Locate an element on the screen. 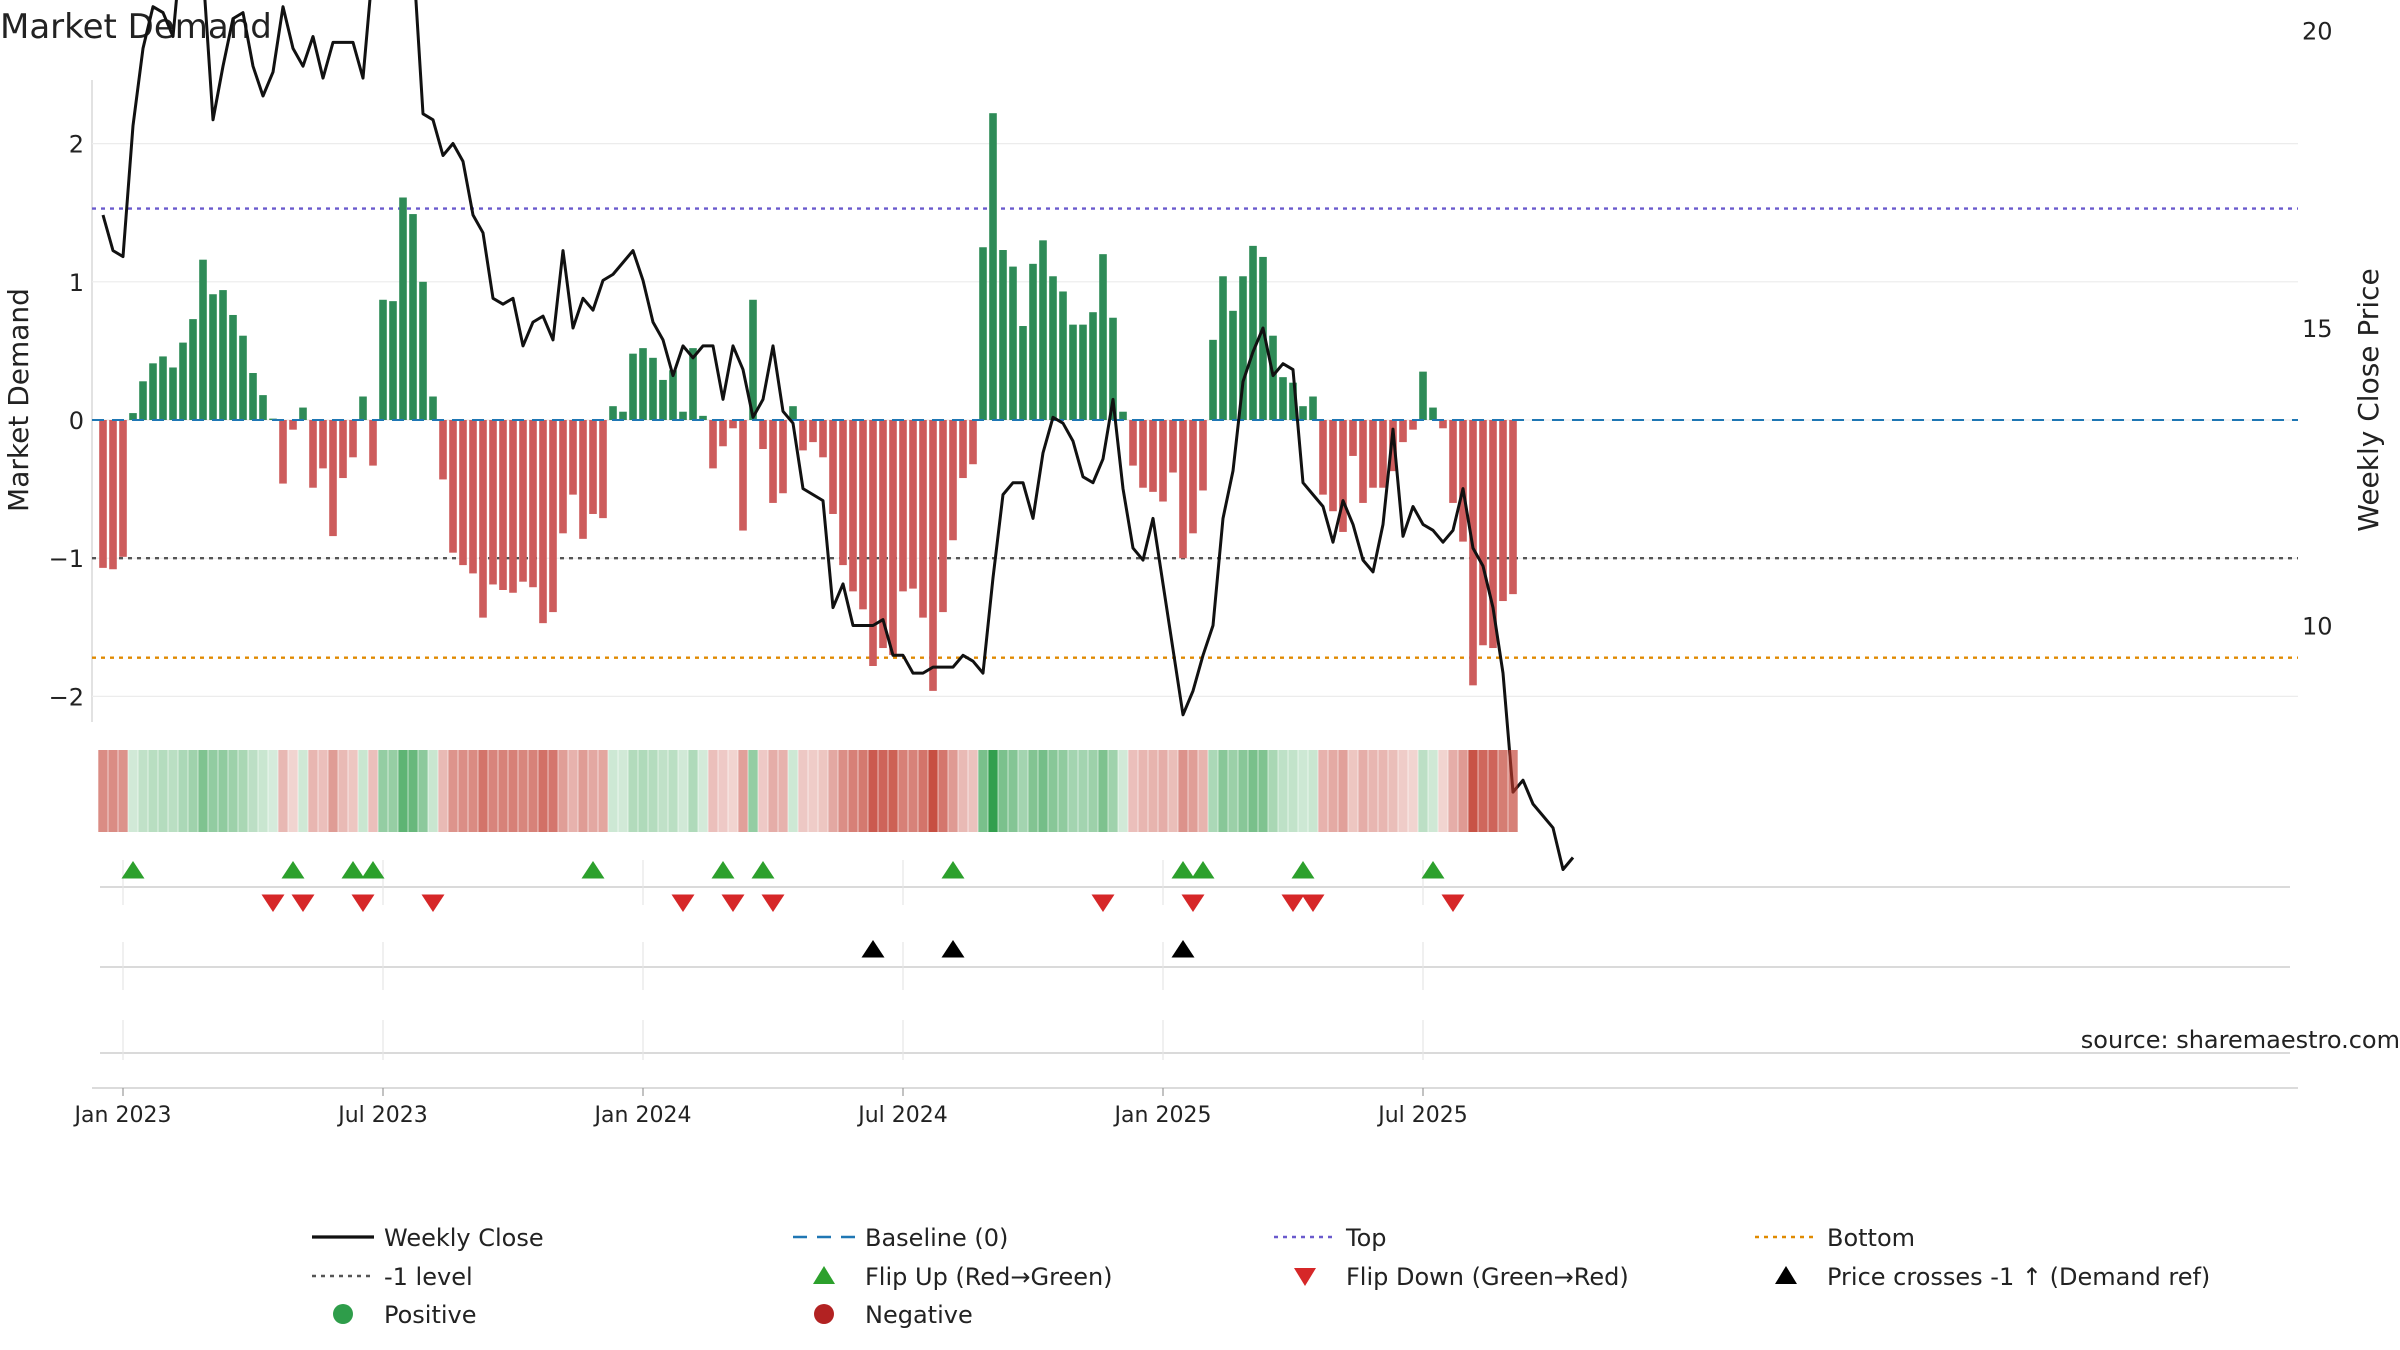 The image size is (2400, 1350). right-tick-label: 10 is located at coordinates (2317, 627).